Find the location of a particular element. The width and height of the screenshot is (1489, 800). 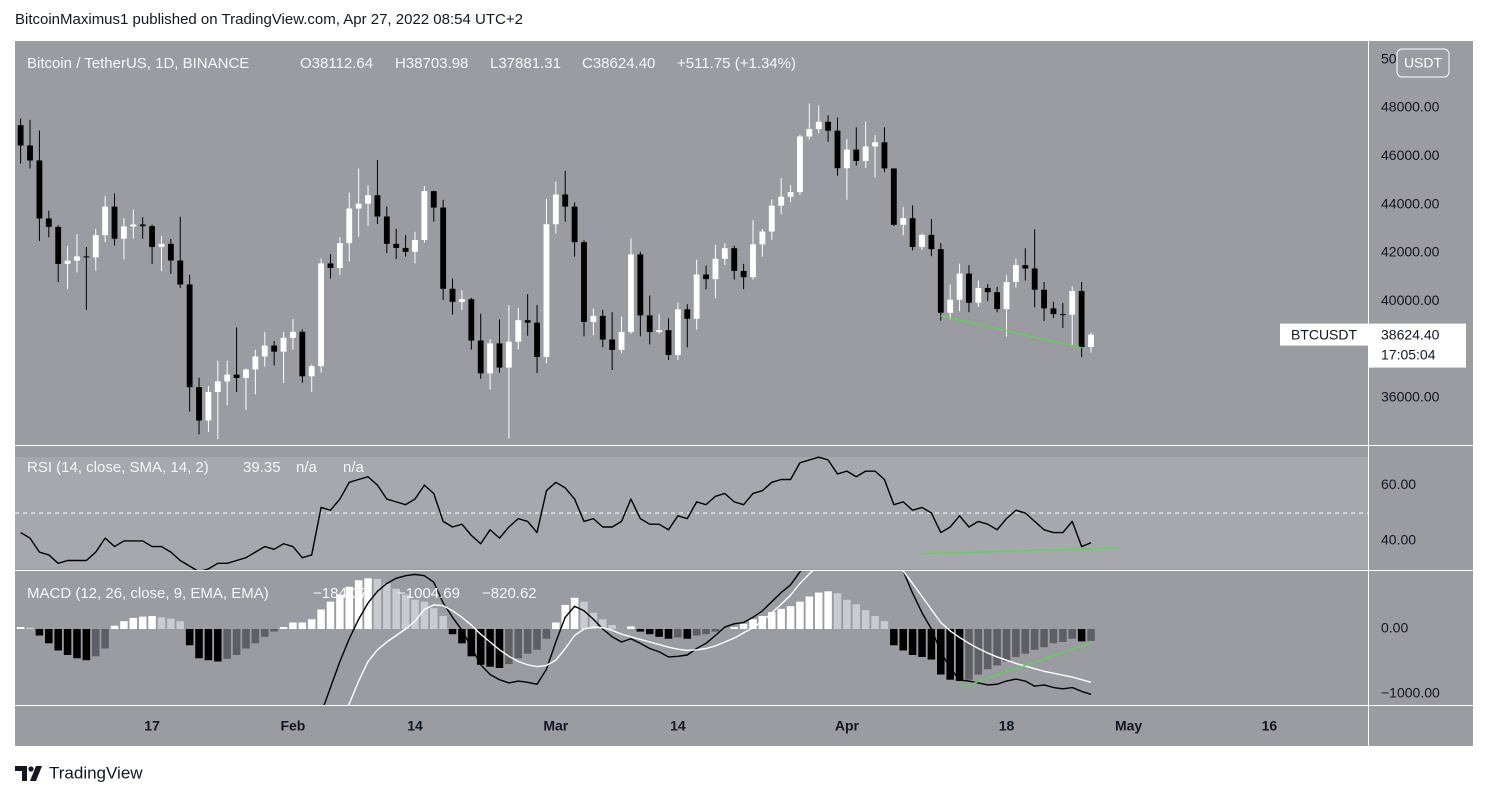

currency-badge is located at coordinates (1423, 63).